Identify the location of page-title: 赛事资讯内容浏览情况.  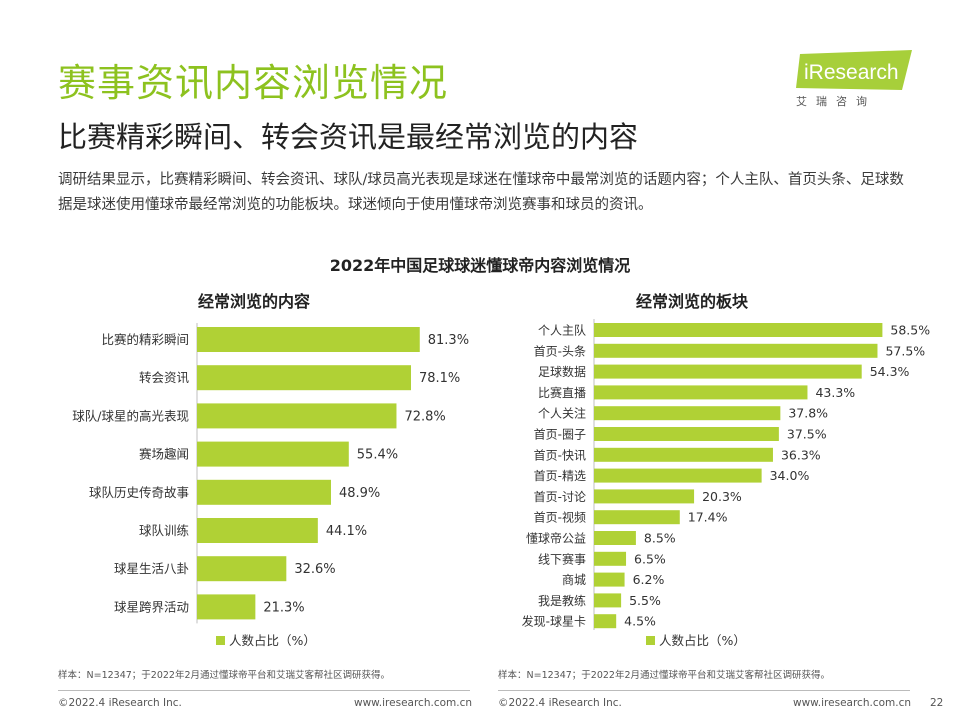
(253, 83).